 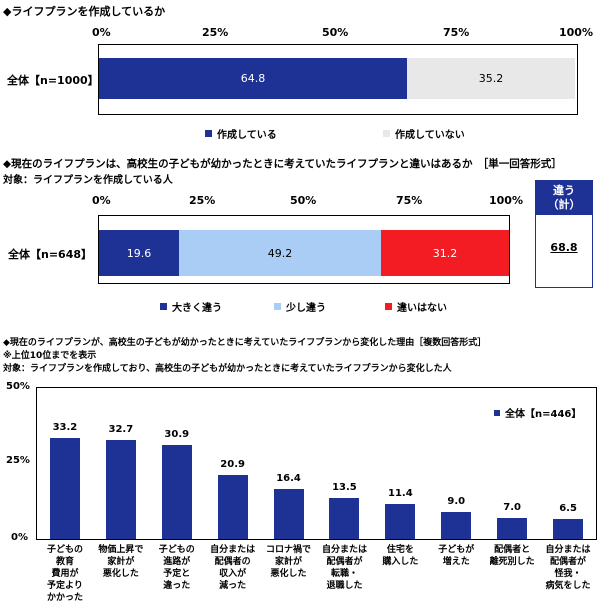 What do you see at coordinates (512, 556) in the screenshot?
I see `chart3-category-label-9: 配偶者と 離死別した` at bounding box center [512, 556].